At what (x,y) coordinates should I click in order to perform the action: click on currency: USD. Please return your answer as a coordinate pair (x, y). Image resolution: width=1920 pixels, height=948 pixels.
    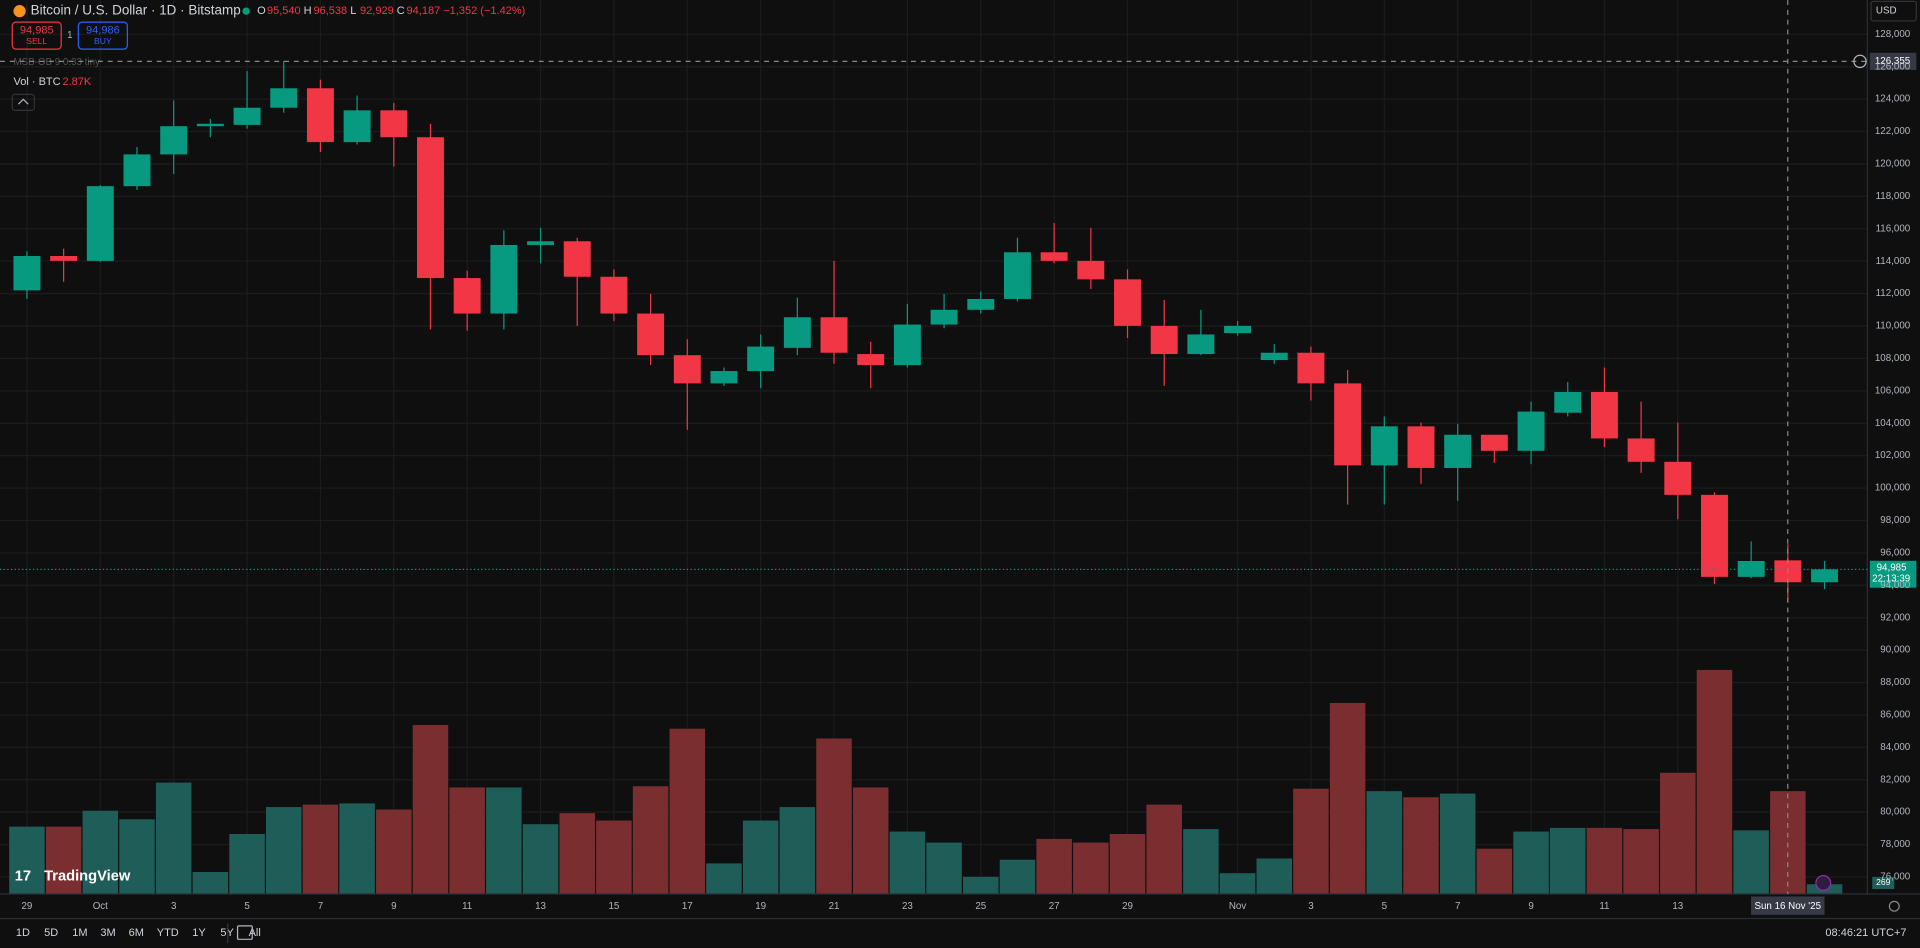
    Looking at the image, I should click on (1886, 11).